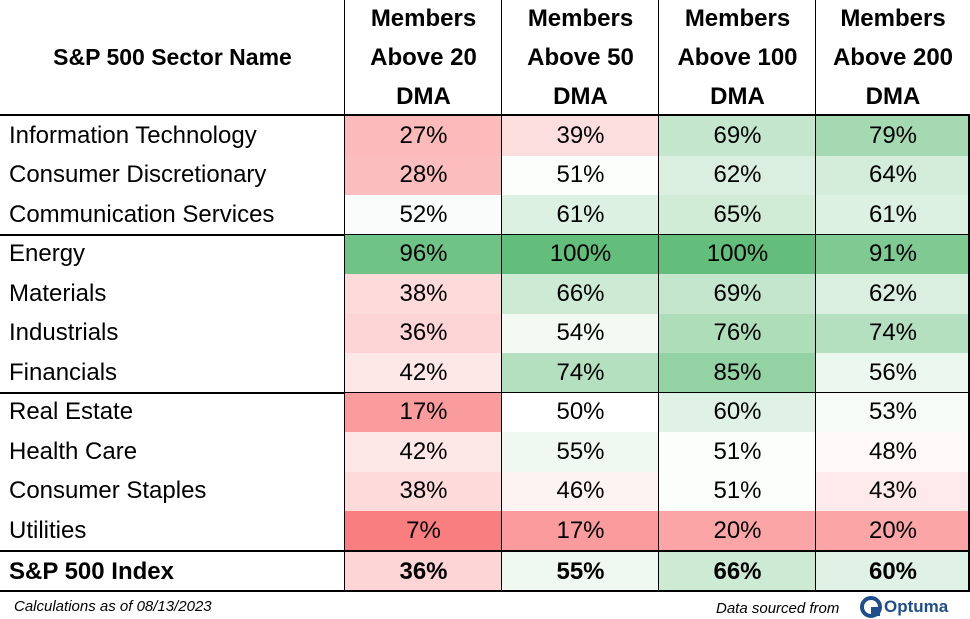 The width and height of the screenshot is (970, 619). What do you see at coordinates (580, 333) in the screenshot?
I see `value-cell: 54%` at bounding box center [580, 333].